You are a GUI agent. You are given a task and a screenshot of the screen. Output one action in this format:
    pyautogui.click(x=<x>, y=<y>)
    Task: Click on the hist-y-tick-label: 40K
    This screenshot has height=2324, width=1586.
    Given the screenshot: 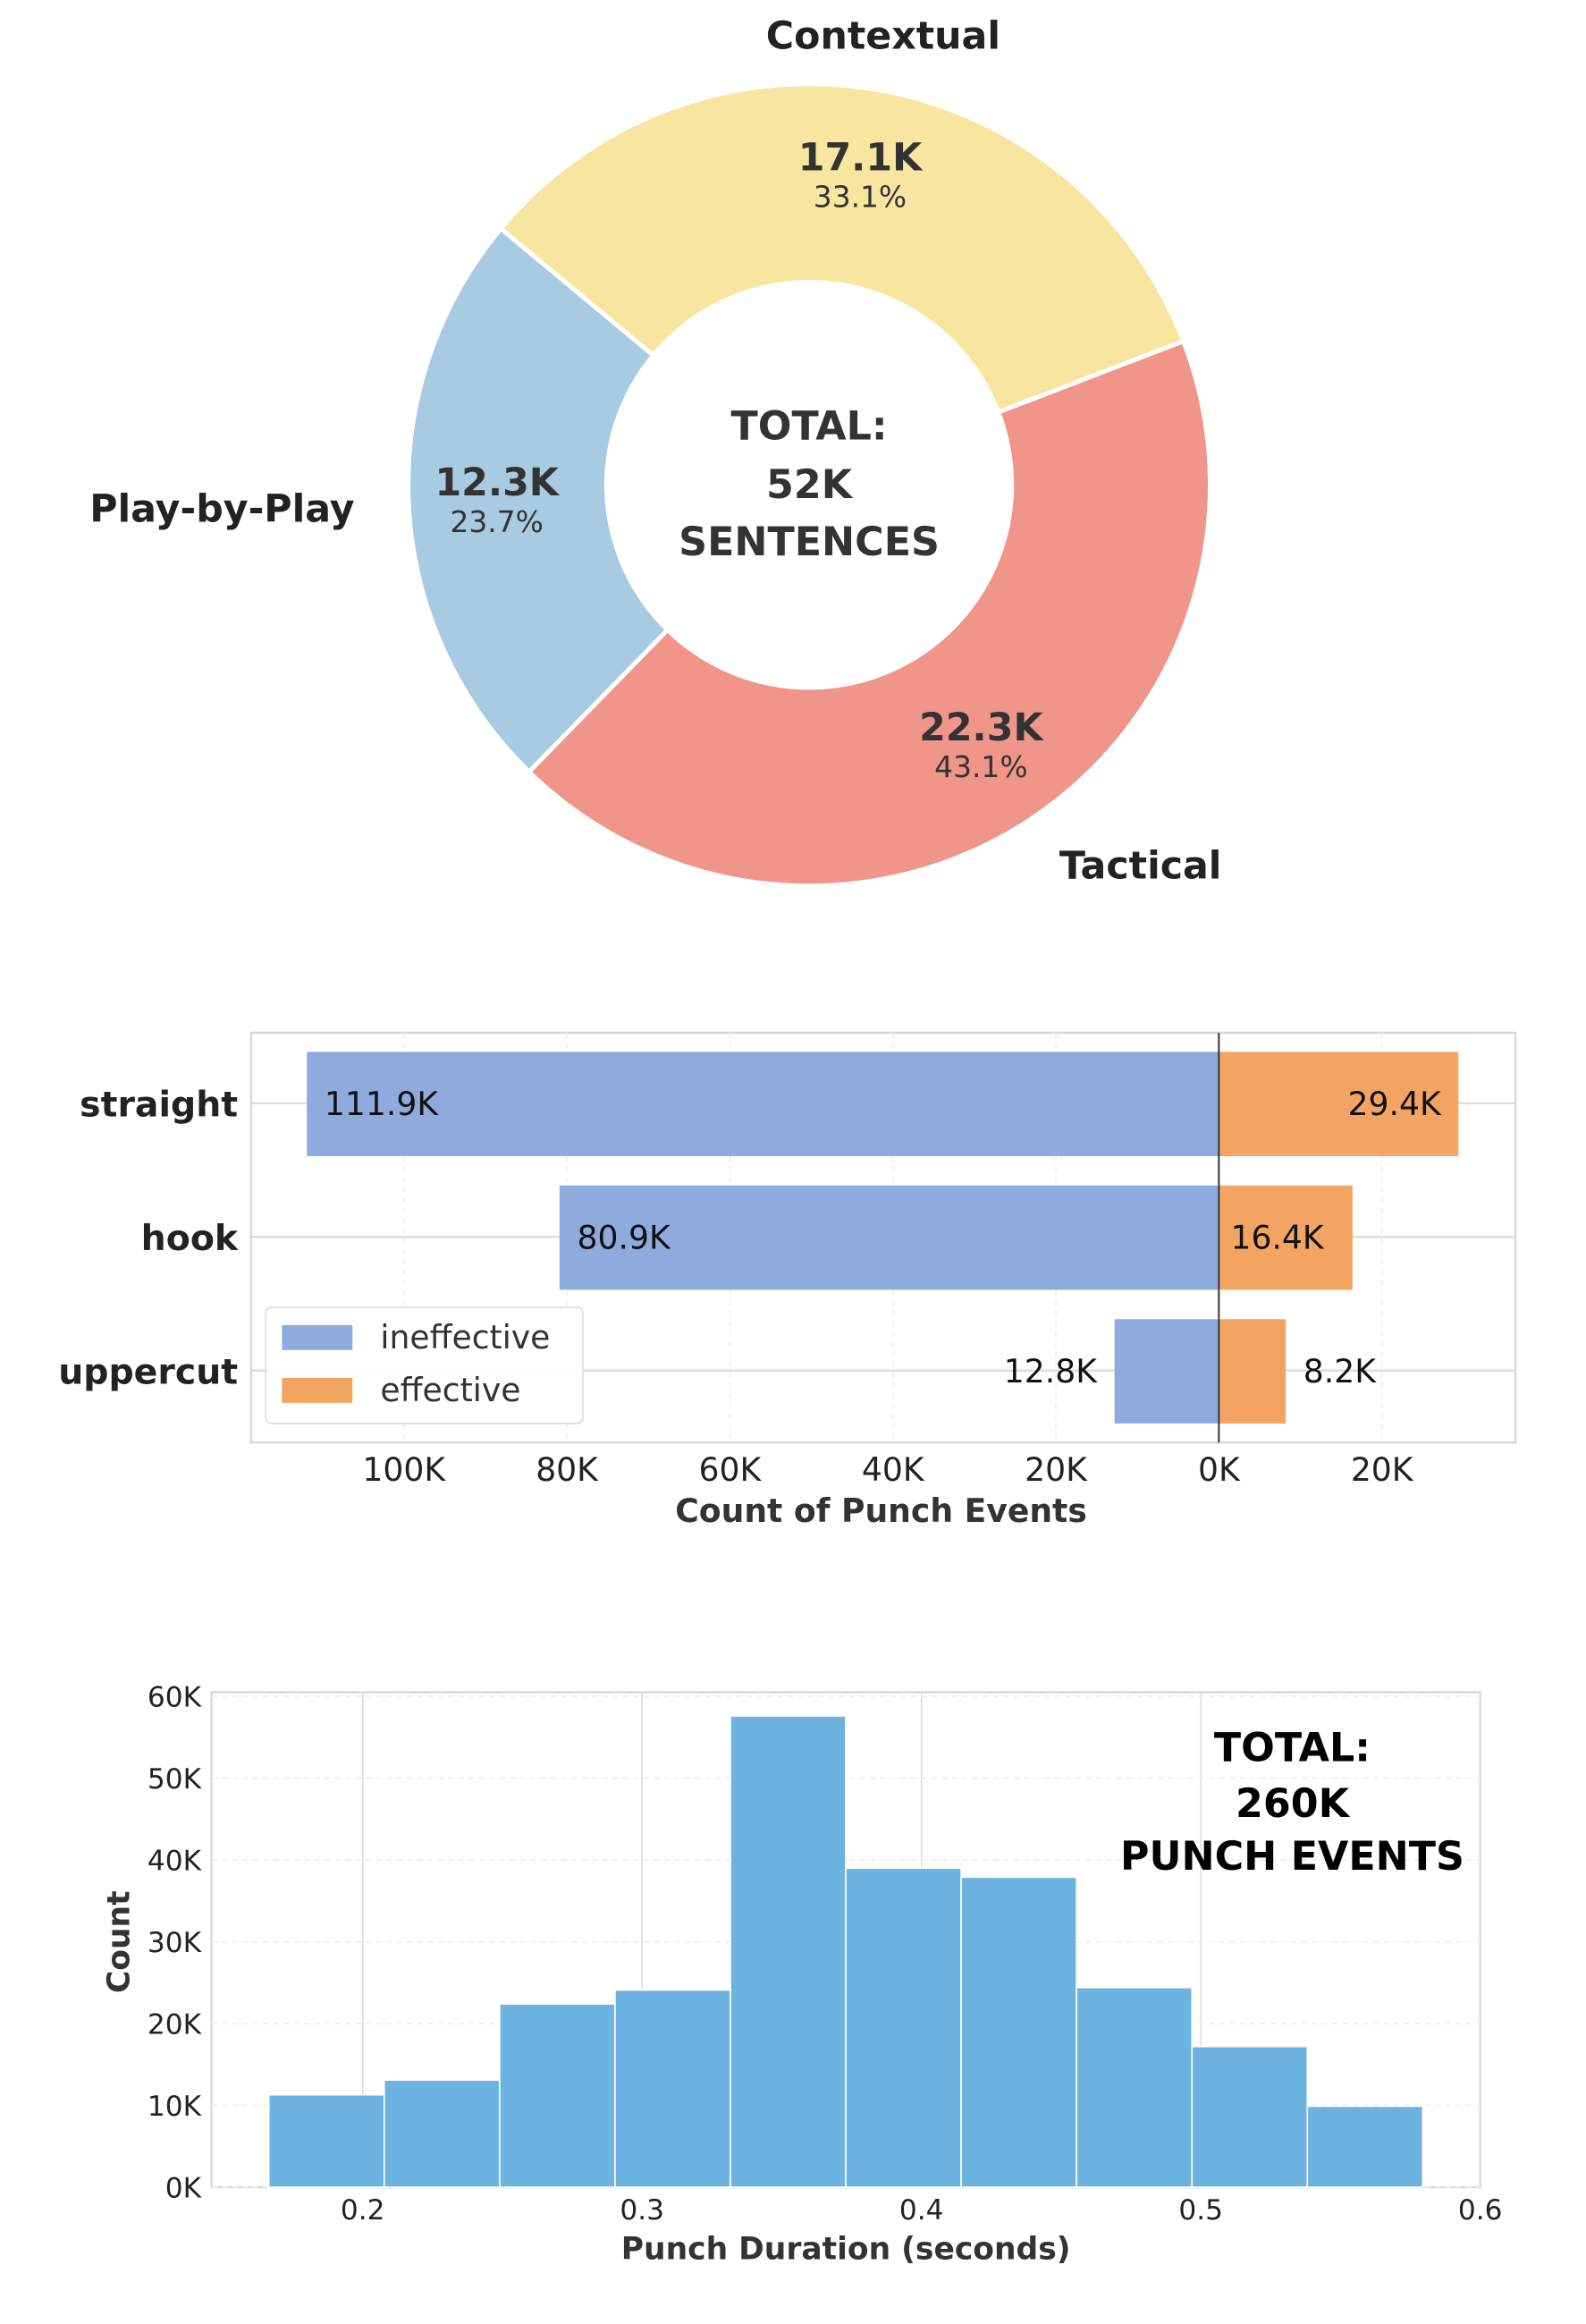 What is the action you would take?
    pyautogui.click(x=175, y=1862)
    